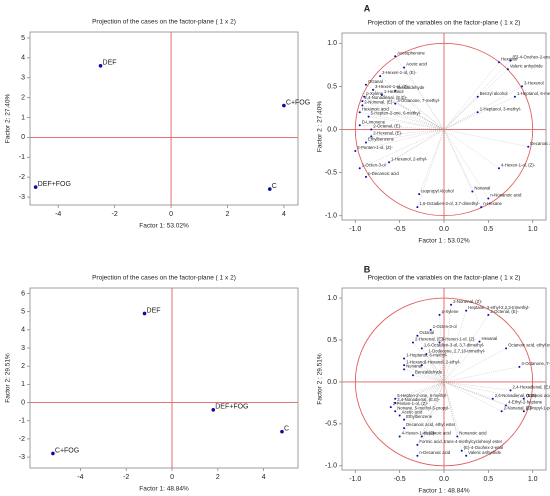 Image resolution: width=550 pixels, height=496 pixels. Describe the element at coordinates (23, 78) in the screenshot. I see `y-tick-label: 3` at that location.